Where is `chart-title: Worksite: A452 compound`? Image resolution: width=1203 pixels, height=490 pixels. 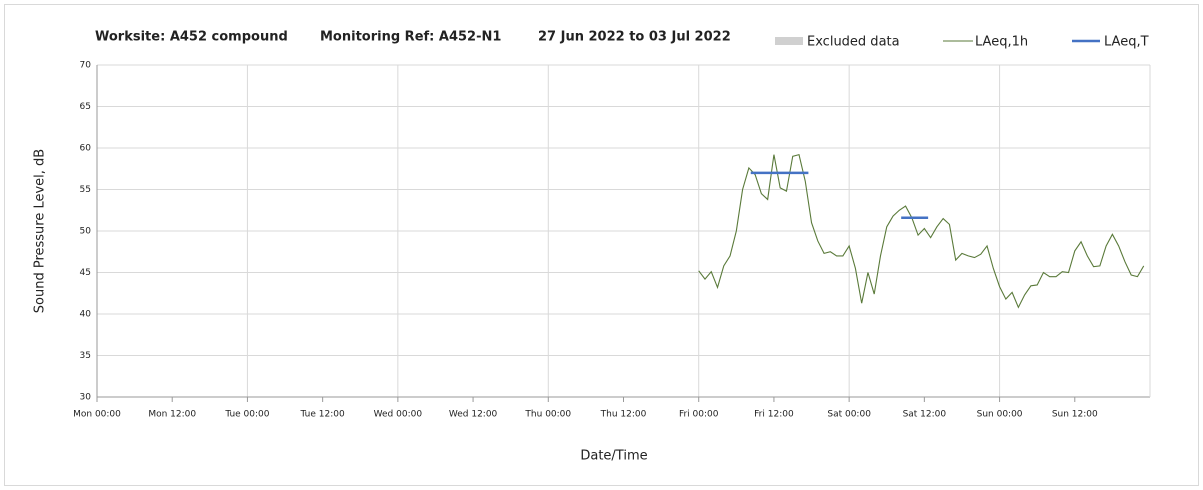
chart-title: Worksite: A452 compound is located at coordinates (191, 37).